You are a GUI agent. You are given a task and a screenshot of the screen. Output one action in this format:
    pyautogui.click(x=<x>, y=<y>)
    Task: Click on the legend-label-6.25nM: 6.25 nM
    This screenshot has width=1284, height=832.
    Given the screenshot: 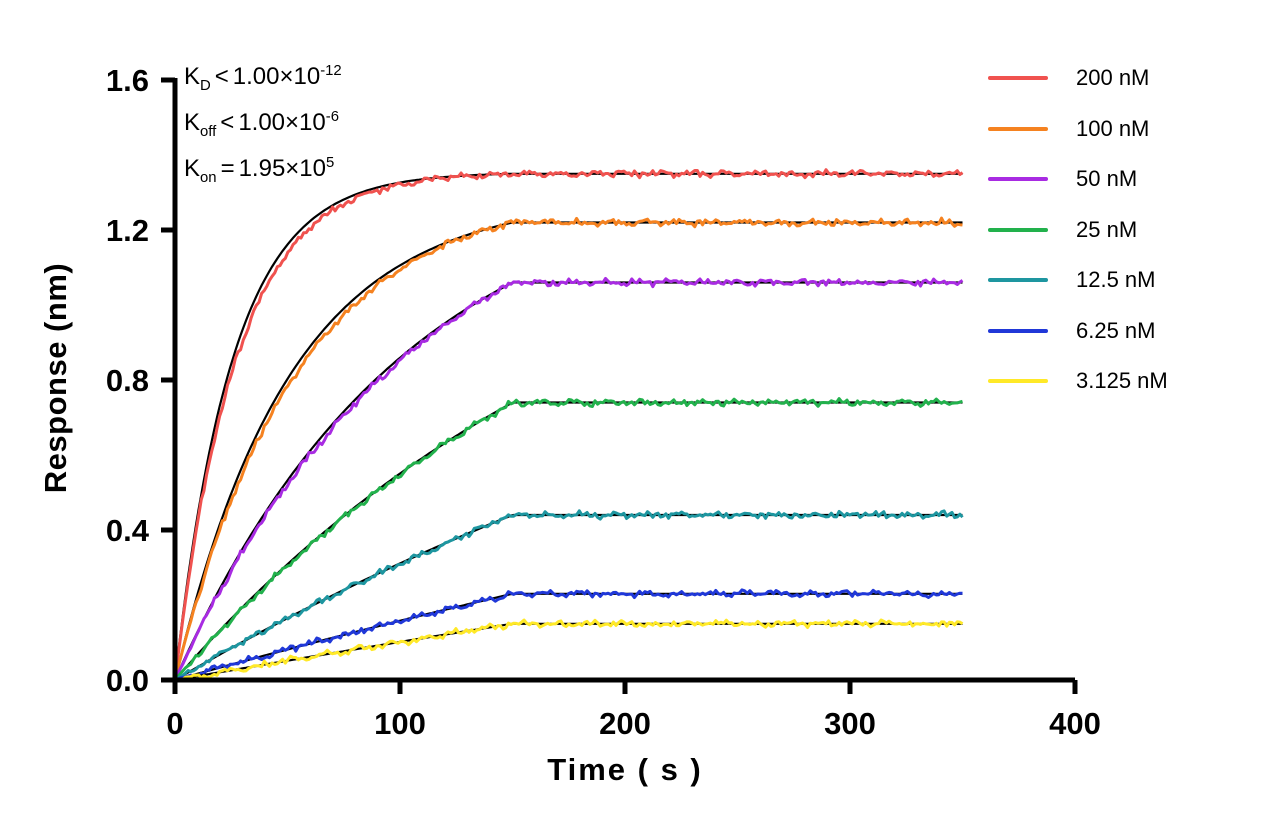 What is the action you would take?
    pyautogui.click(x=1116, y=330)
    